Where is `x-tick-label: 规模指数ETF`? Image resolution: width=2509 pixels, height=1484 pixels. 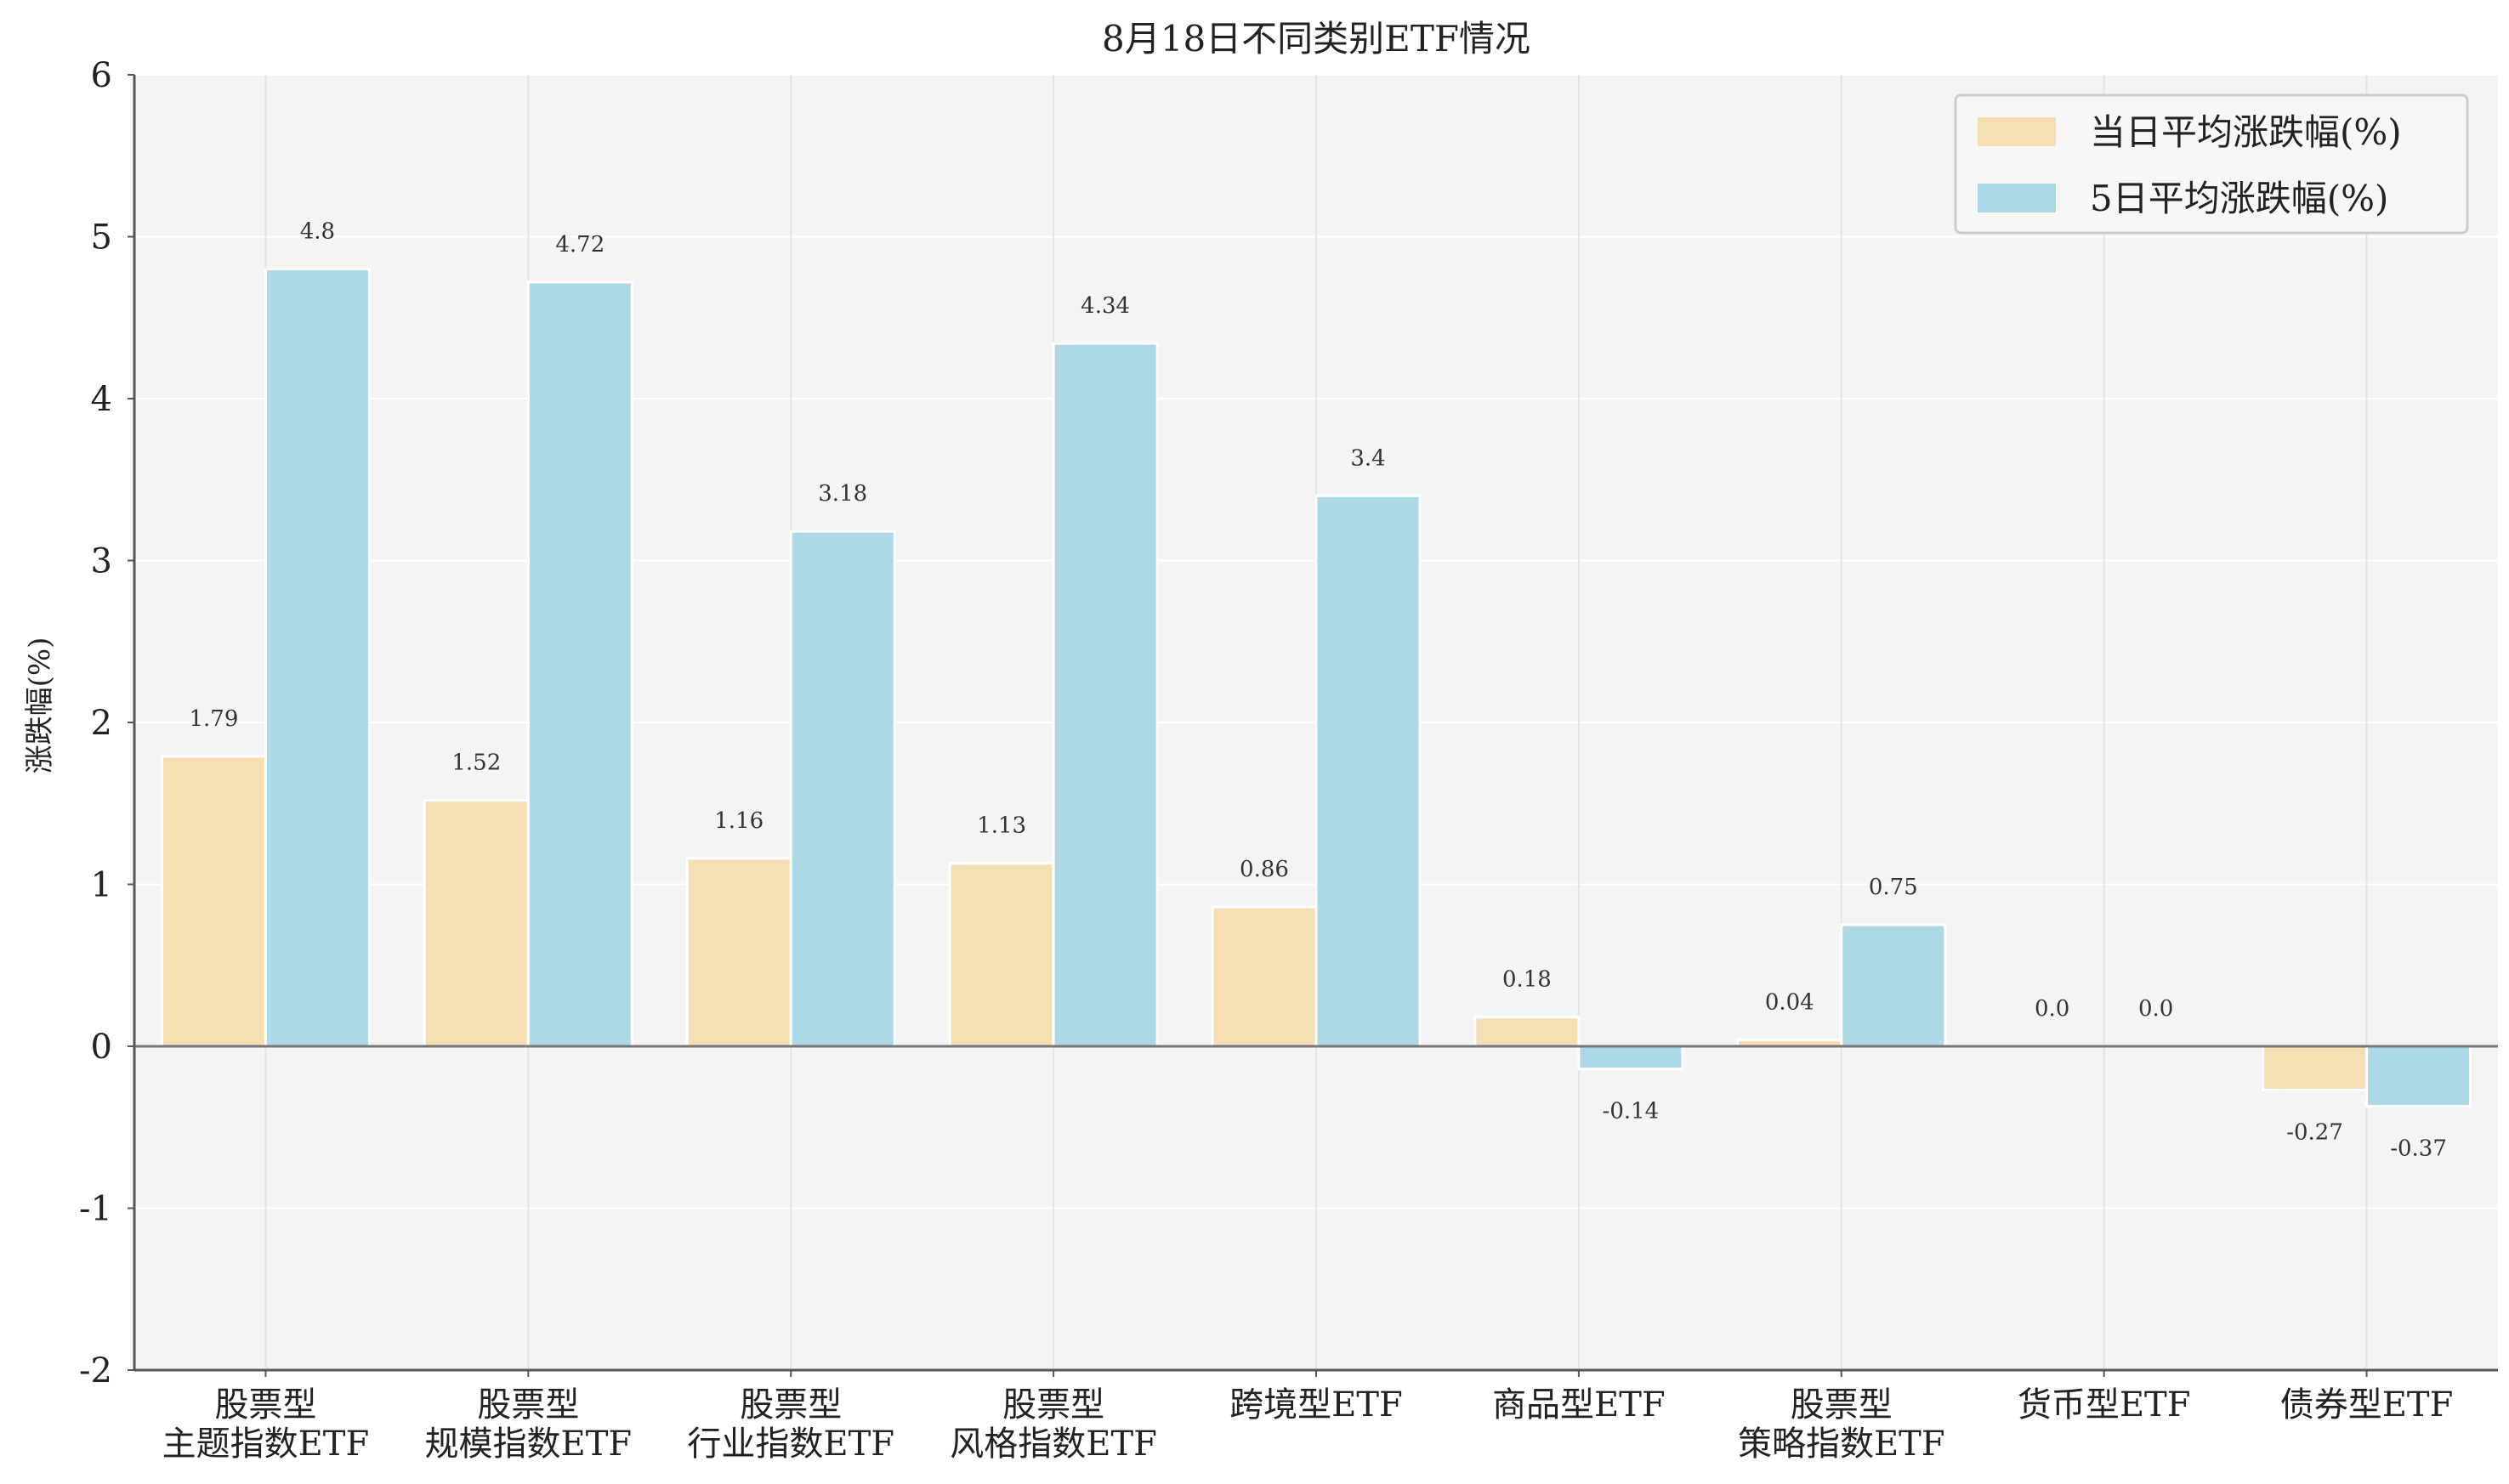
x-tick-label: 规模指数ETF is located at coordinates (529, 1444).